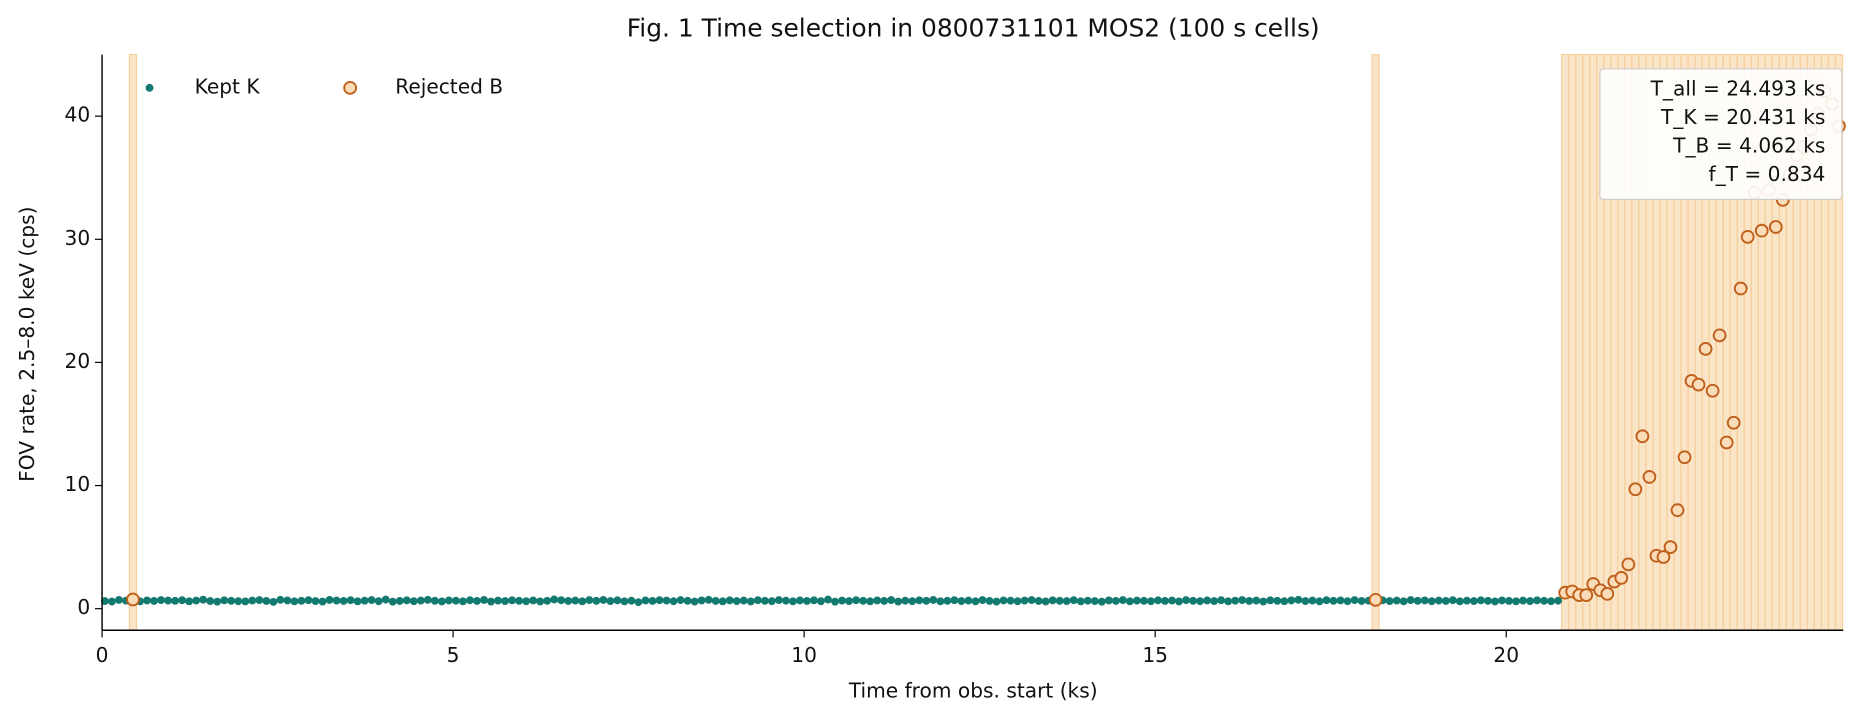  I want to click on y-tick-label: 0, so click(83, 607).